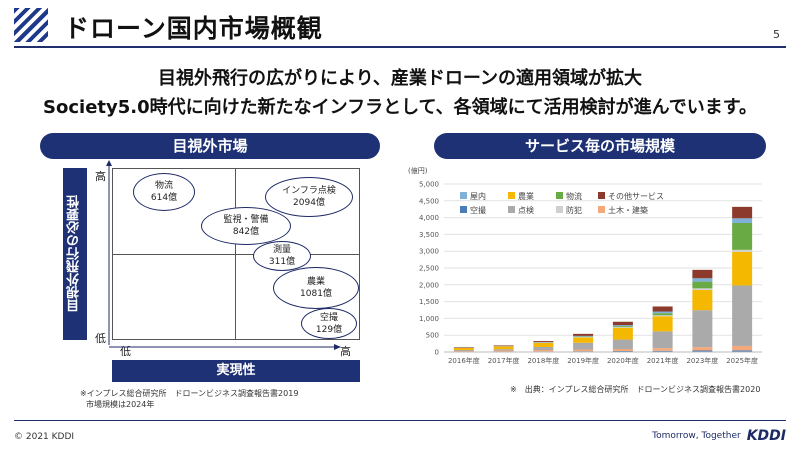 Image resolution: width=800 pixels, height=450 pixels. I want to click on brand-signature: Tomorrow, Together KDDI, so click(719, 436).